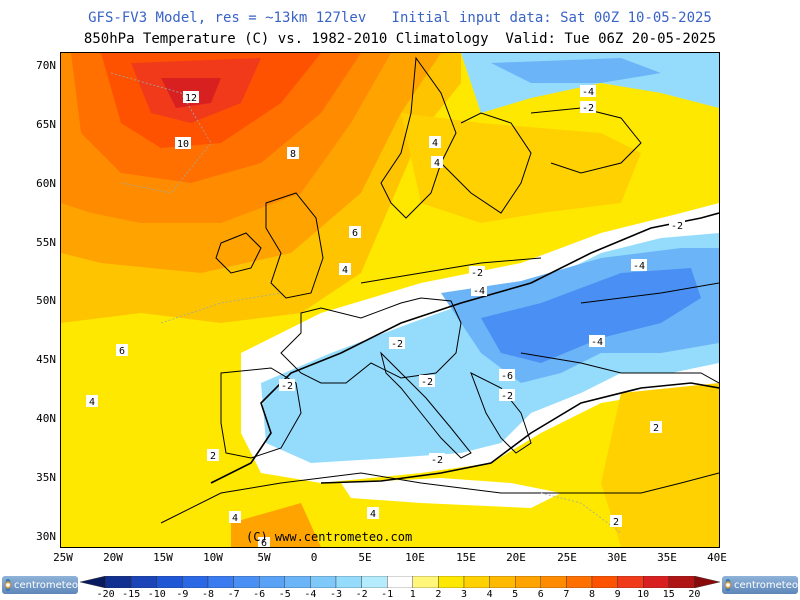  Describe the element at coordinates (213, 557) in the screenshot. I see `x-tick-label: 10W` at that location.